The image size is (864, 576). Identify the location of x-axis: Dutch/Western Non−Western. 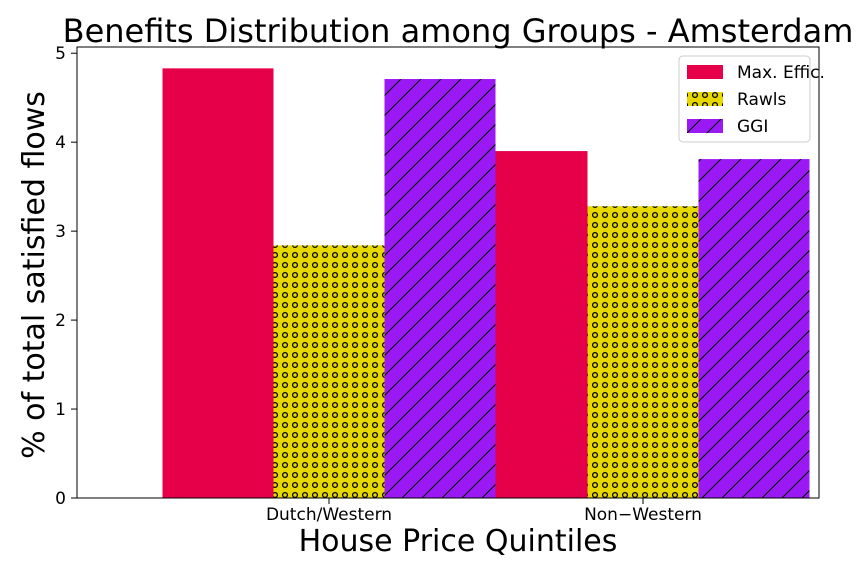
(484, 511).